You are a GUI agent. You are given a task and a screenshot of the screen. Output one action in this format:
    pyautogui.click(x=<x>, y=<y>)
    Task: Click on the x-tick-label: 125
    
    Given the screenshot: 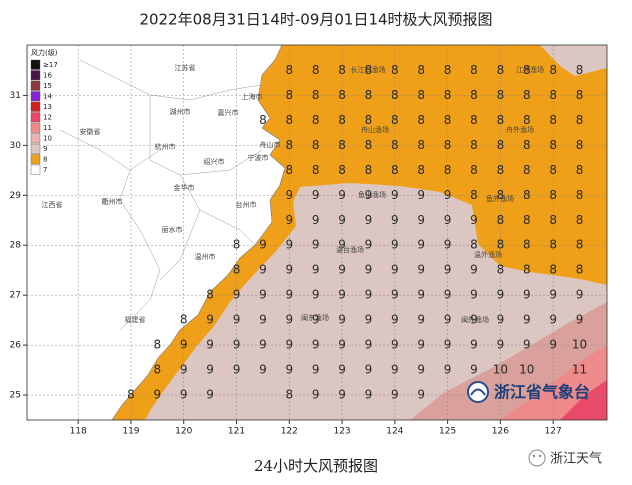 What is the action you would take?
    pyautogui.click(x=447, y=432)
    